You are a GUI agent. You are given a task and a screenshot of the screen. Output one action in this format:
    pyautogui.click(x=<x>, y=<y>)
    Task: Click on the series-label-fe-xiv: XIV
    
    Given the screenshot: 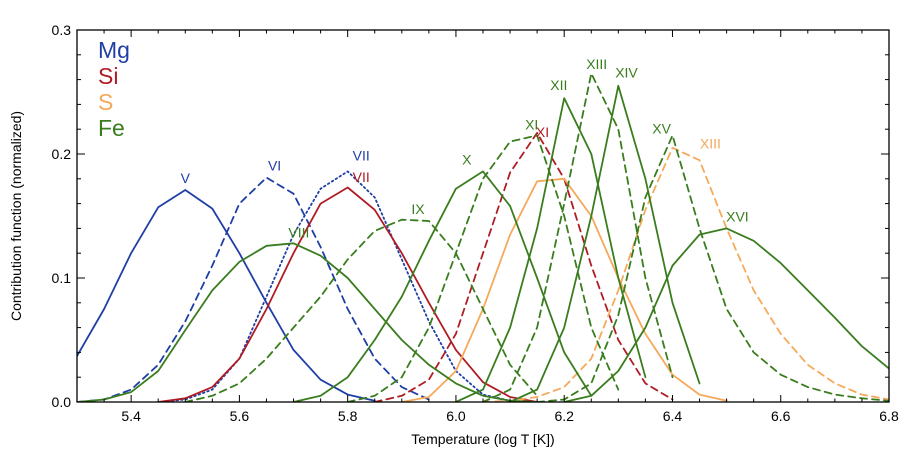 What is the action you would take?
    pyautogui.click(x=626, y=73)
    